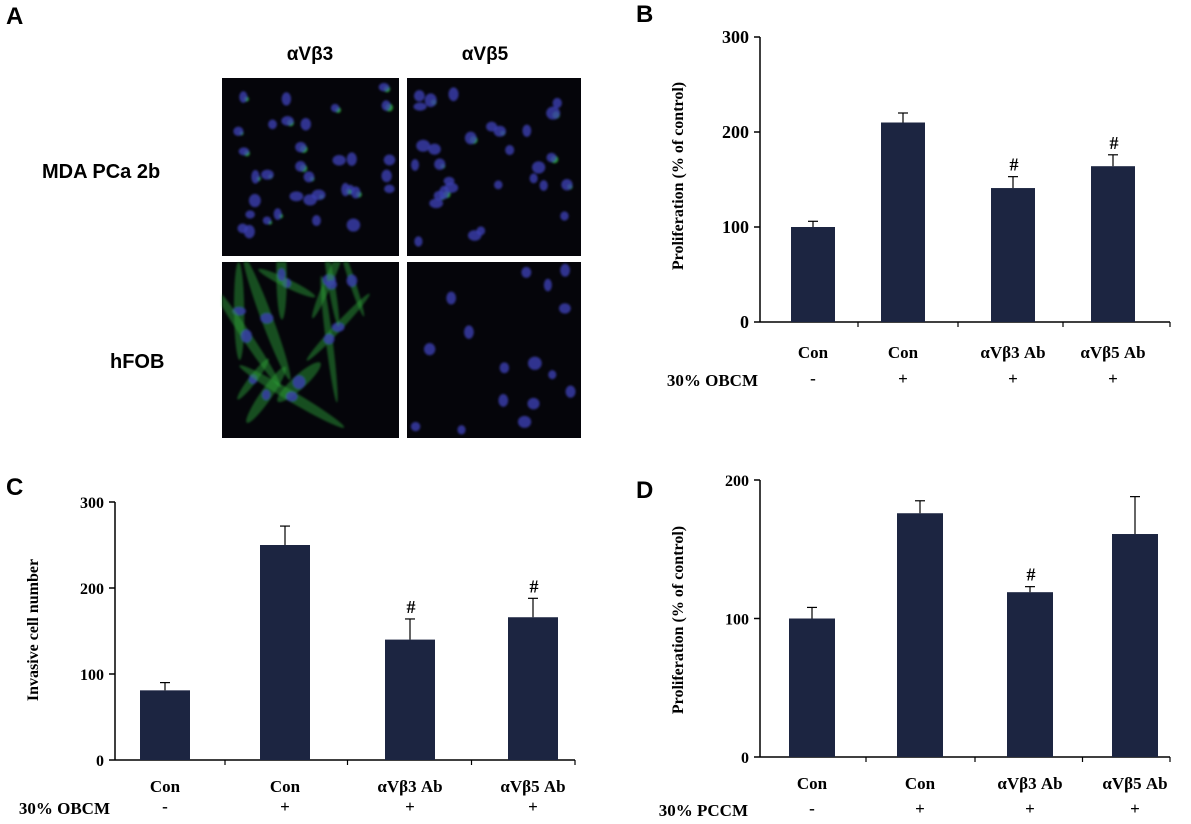  Describe the element at coordinates (101, 172) in the screenshot. I see `row-label-mda-pca-2b: MDA PCa 2b` at that location.